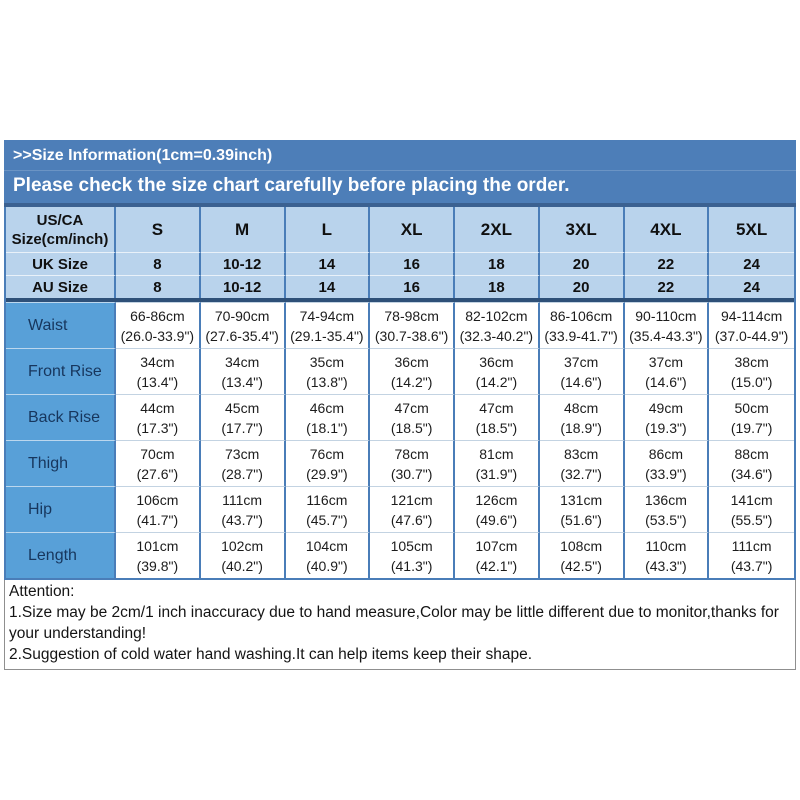 This screenshot has width=800, height=800. Describe the element at coordinates (667, 263) in the screenshot. I see `uk-size-value: 22` at that location.